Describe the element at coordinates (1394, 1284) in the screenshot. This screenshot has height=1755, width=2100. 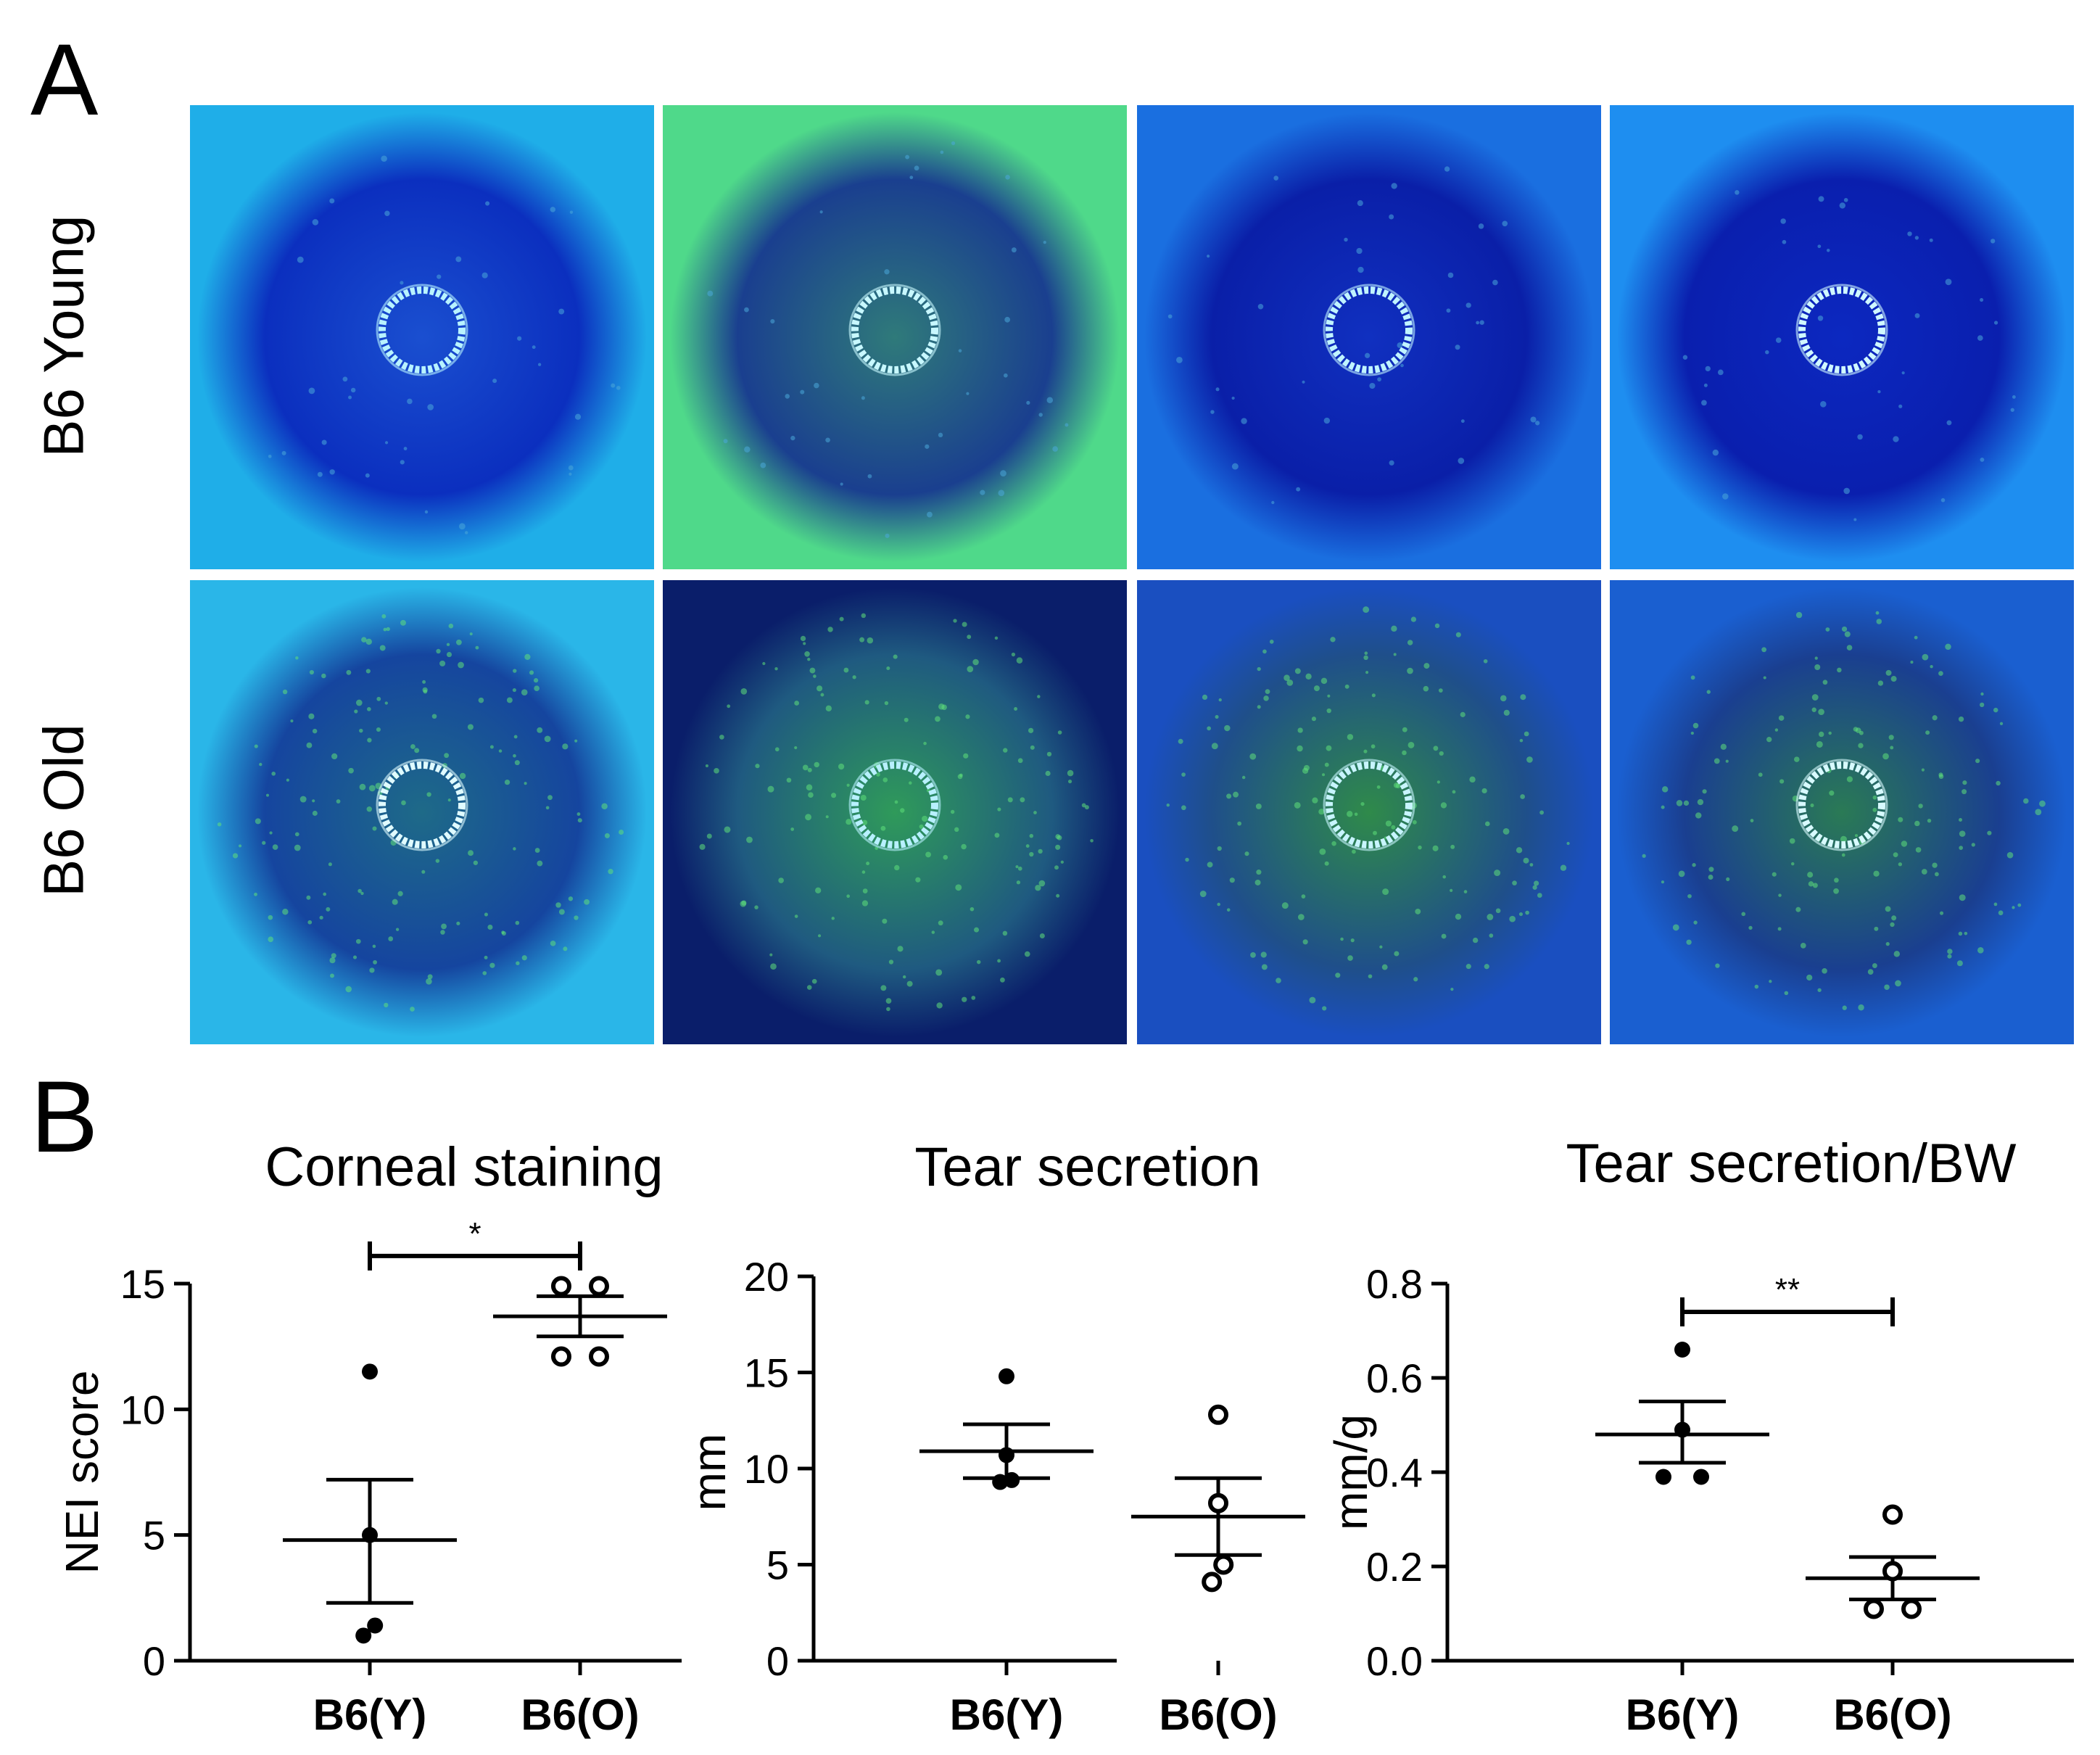
I see `y-tick-label: 0.8` at that location.